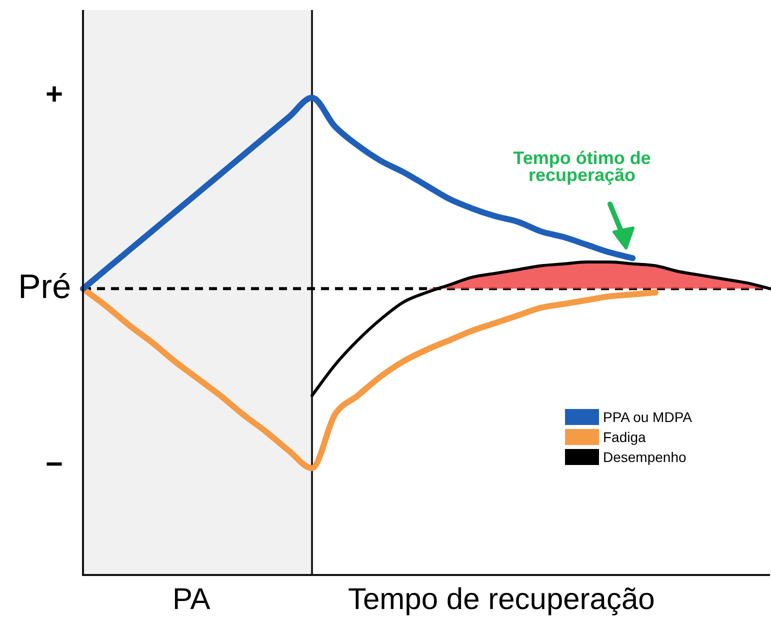 This screenshot has height=622, width=771. I want to click on text: Tempo de recuperação, so click(501, 600).